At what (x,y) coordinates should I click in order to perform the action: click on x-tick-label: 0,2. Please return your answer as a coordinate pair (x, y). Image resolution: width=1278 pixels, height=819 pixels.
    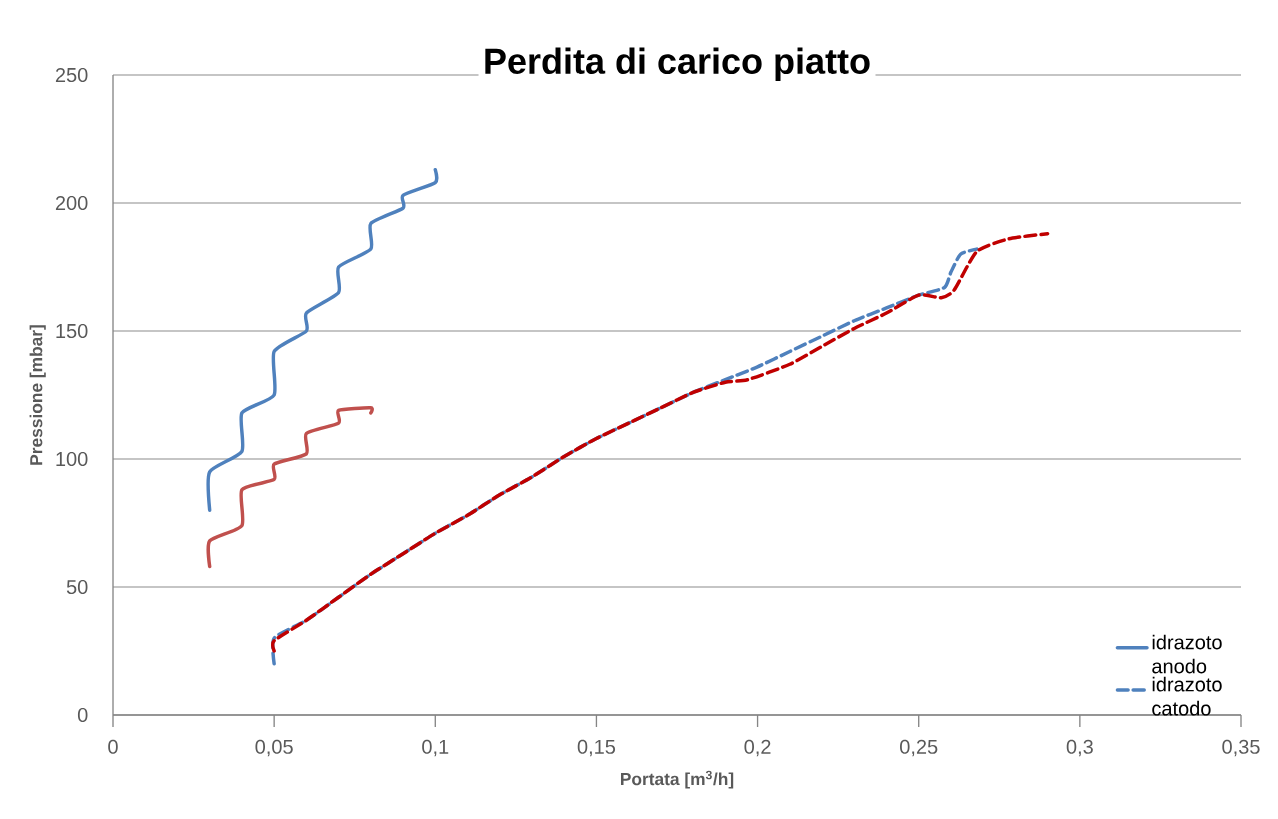
    Looking at the image, I should click on (757, 748).